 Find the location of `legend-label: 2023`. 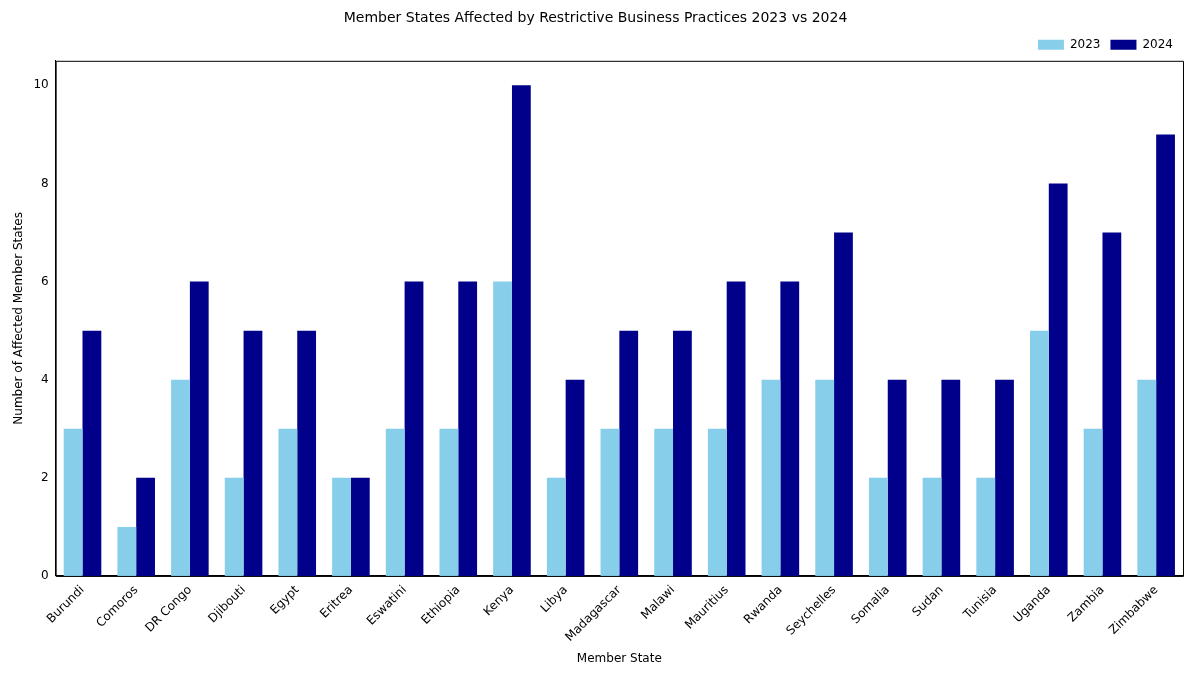

legend-label: 2023 is located at coordinates (1085, 43).